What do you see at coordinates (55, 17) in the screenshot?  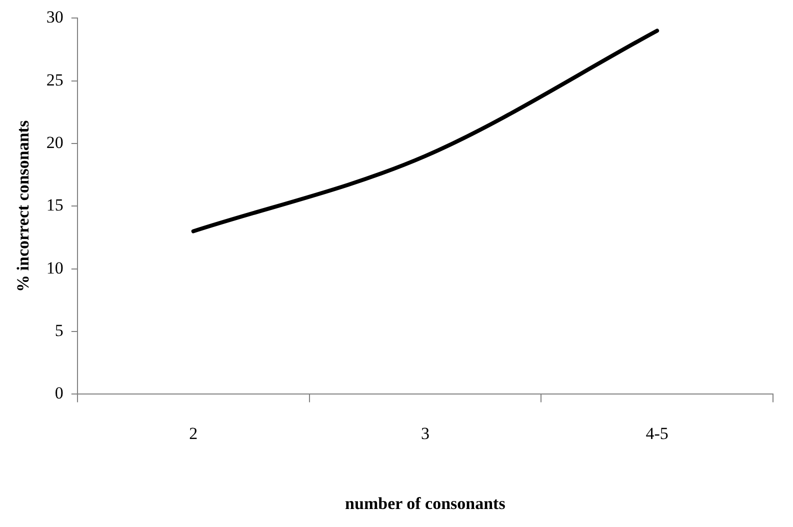 I see `y-tick-label: 30` at bounding box center [55, 17].